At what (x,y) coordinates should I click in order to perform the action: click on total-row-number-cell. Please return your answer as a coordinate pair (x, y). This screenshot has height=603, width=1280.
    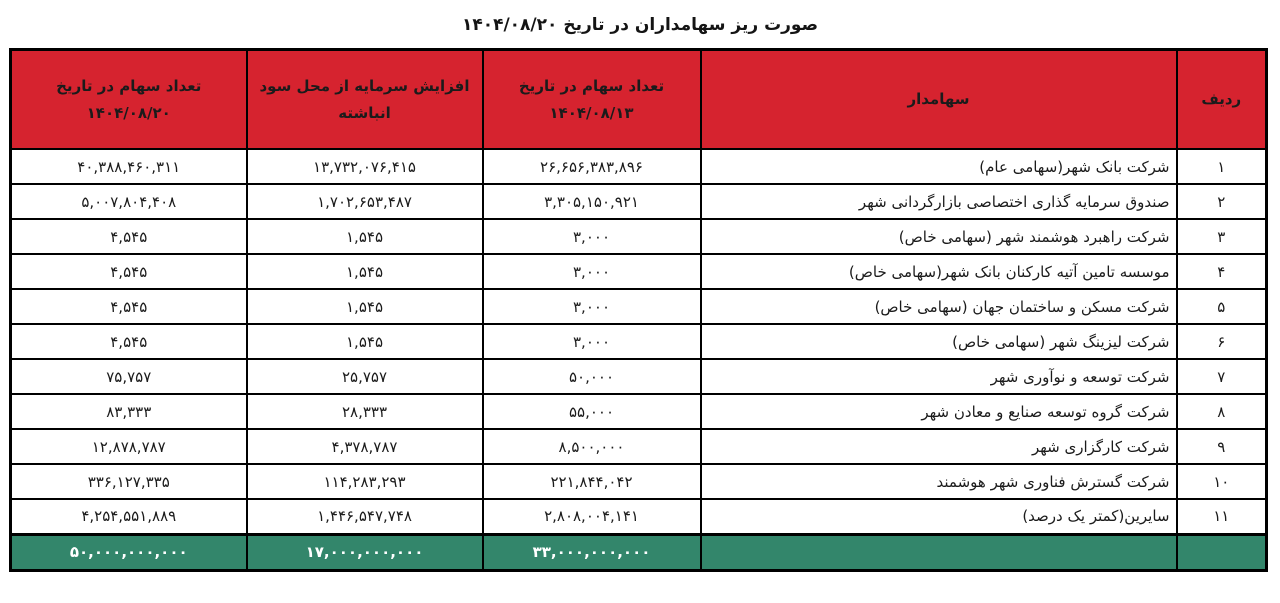
    Looking at the image, I should click on (1221, 551).